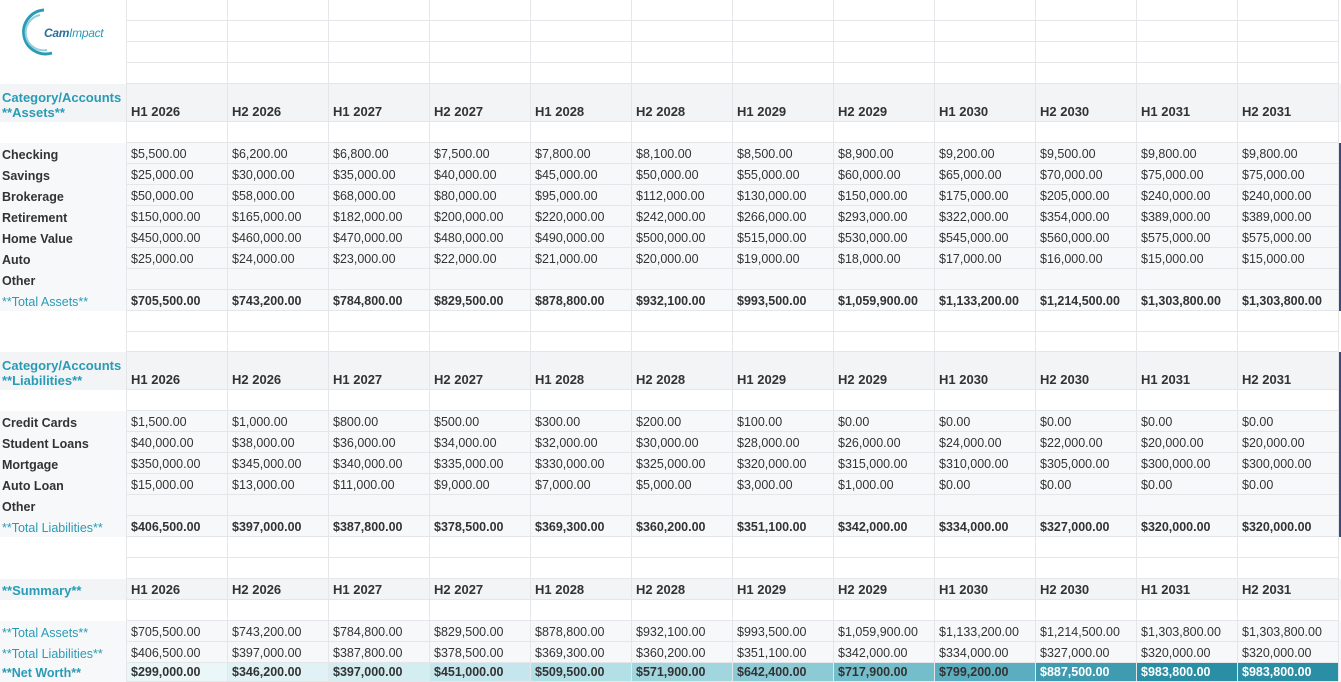 The height and width of the screenshot is (682, 1341). I want to click on value-cell: $300.00, so click(581, 421).